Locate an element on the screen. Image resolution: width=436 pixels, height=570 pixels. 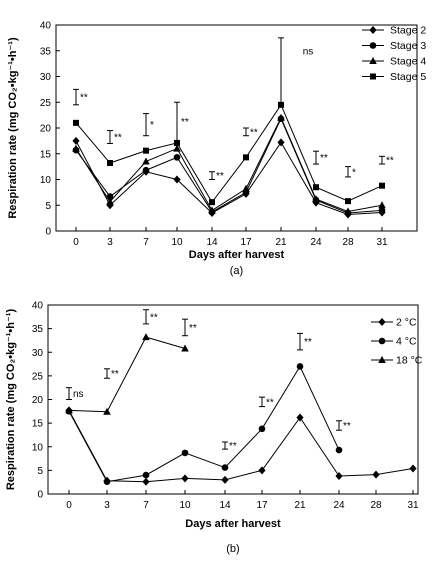
significance-bar: * is located at coordinates (350, 172).